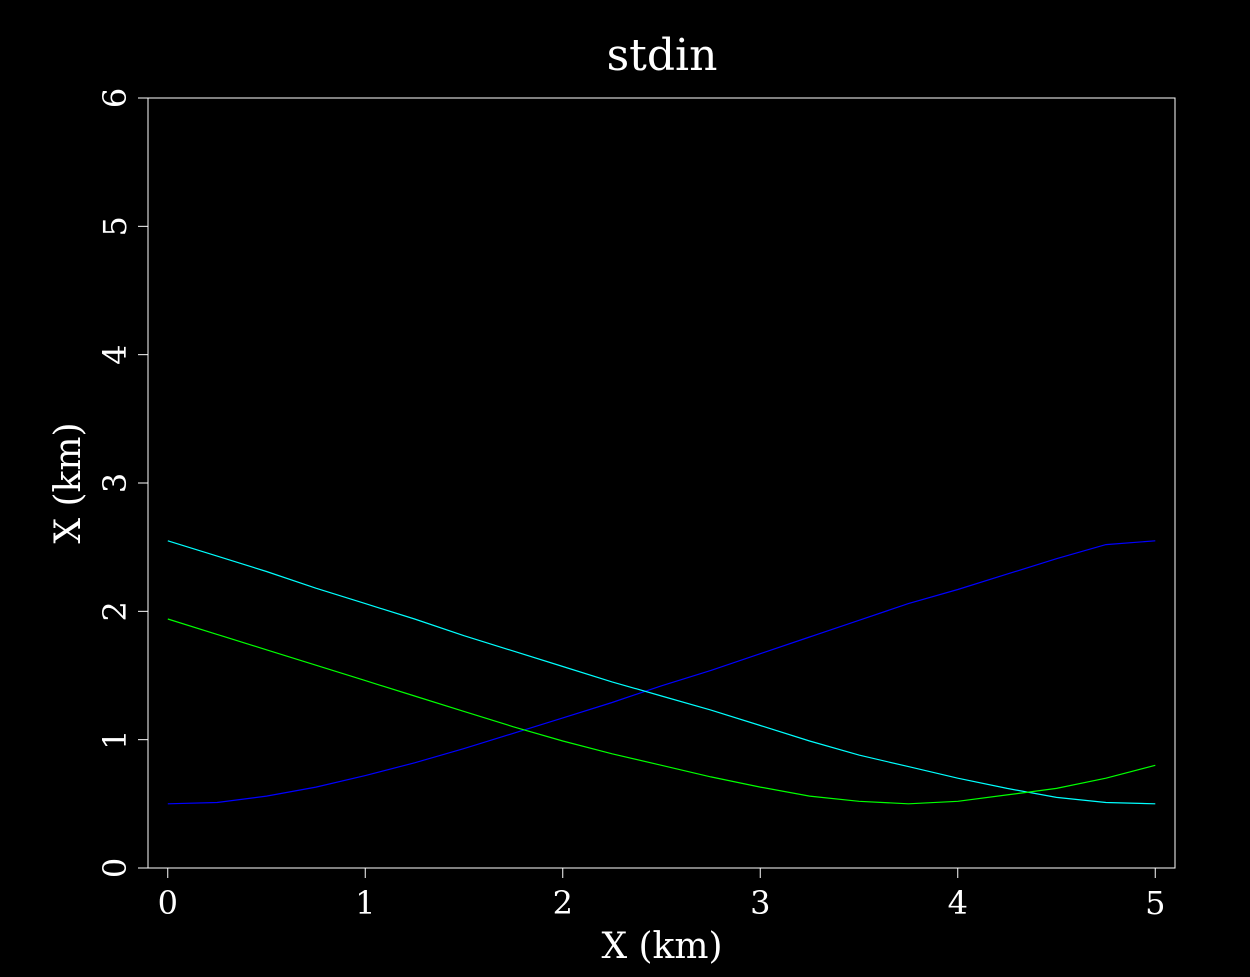 Image resolution: width=1250 pixels, height=977 pixels. I want to click on x-tick-label: 4, so click(958, 903).